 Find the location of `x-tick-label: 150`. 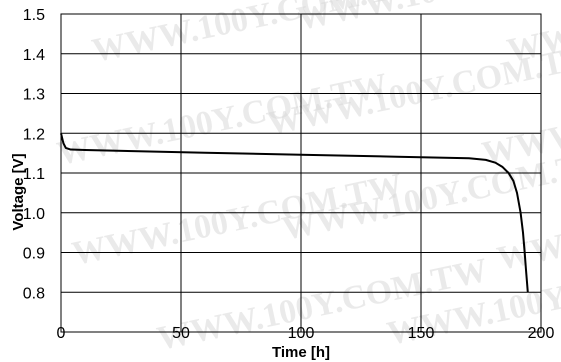

x-tick-label: 150 is located at coordinates (421, 333).